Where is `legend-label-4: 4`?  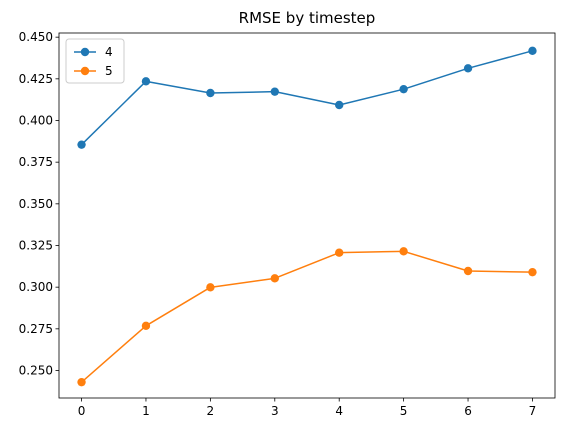 legend-label-4: 4 is located at coordinates (109, 52).